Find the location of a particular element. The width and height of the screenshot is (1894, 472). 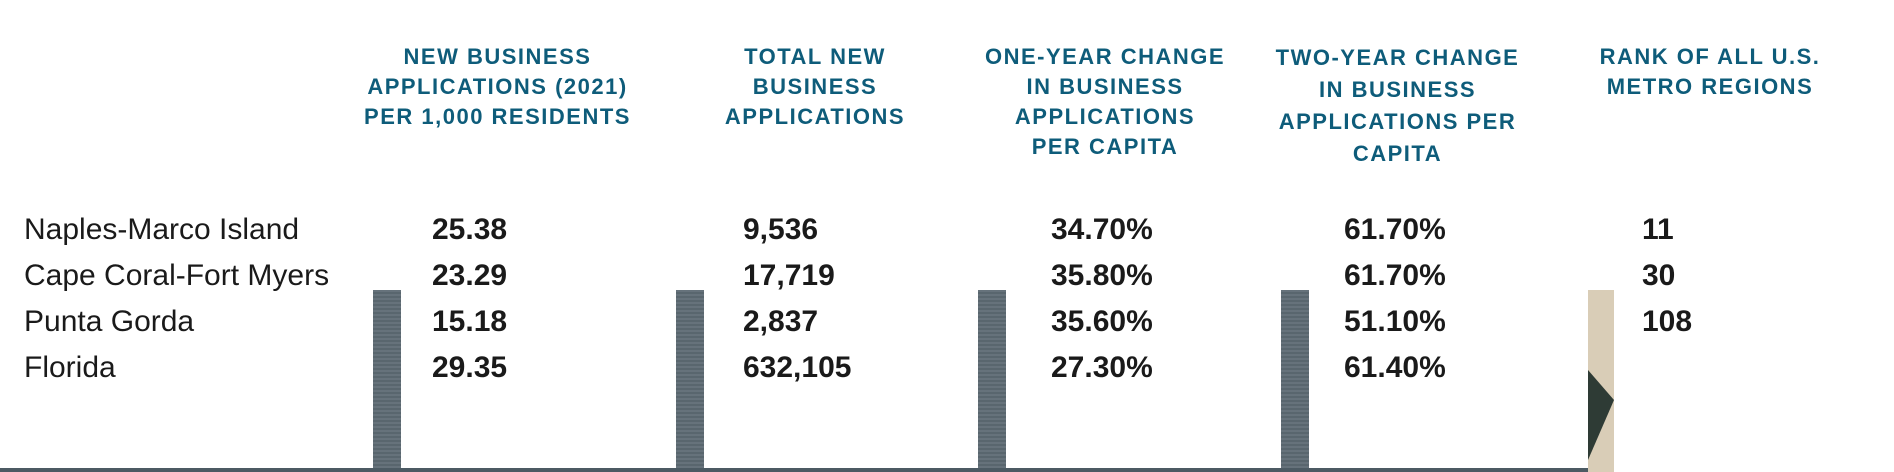

per-1000-value: 25.38 is located at coordinates (470, 229).